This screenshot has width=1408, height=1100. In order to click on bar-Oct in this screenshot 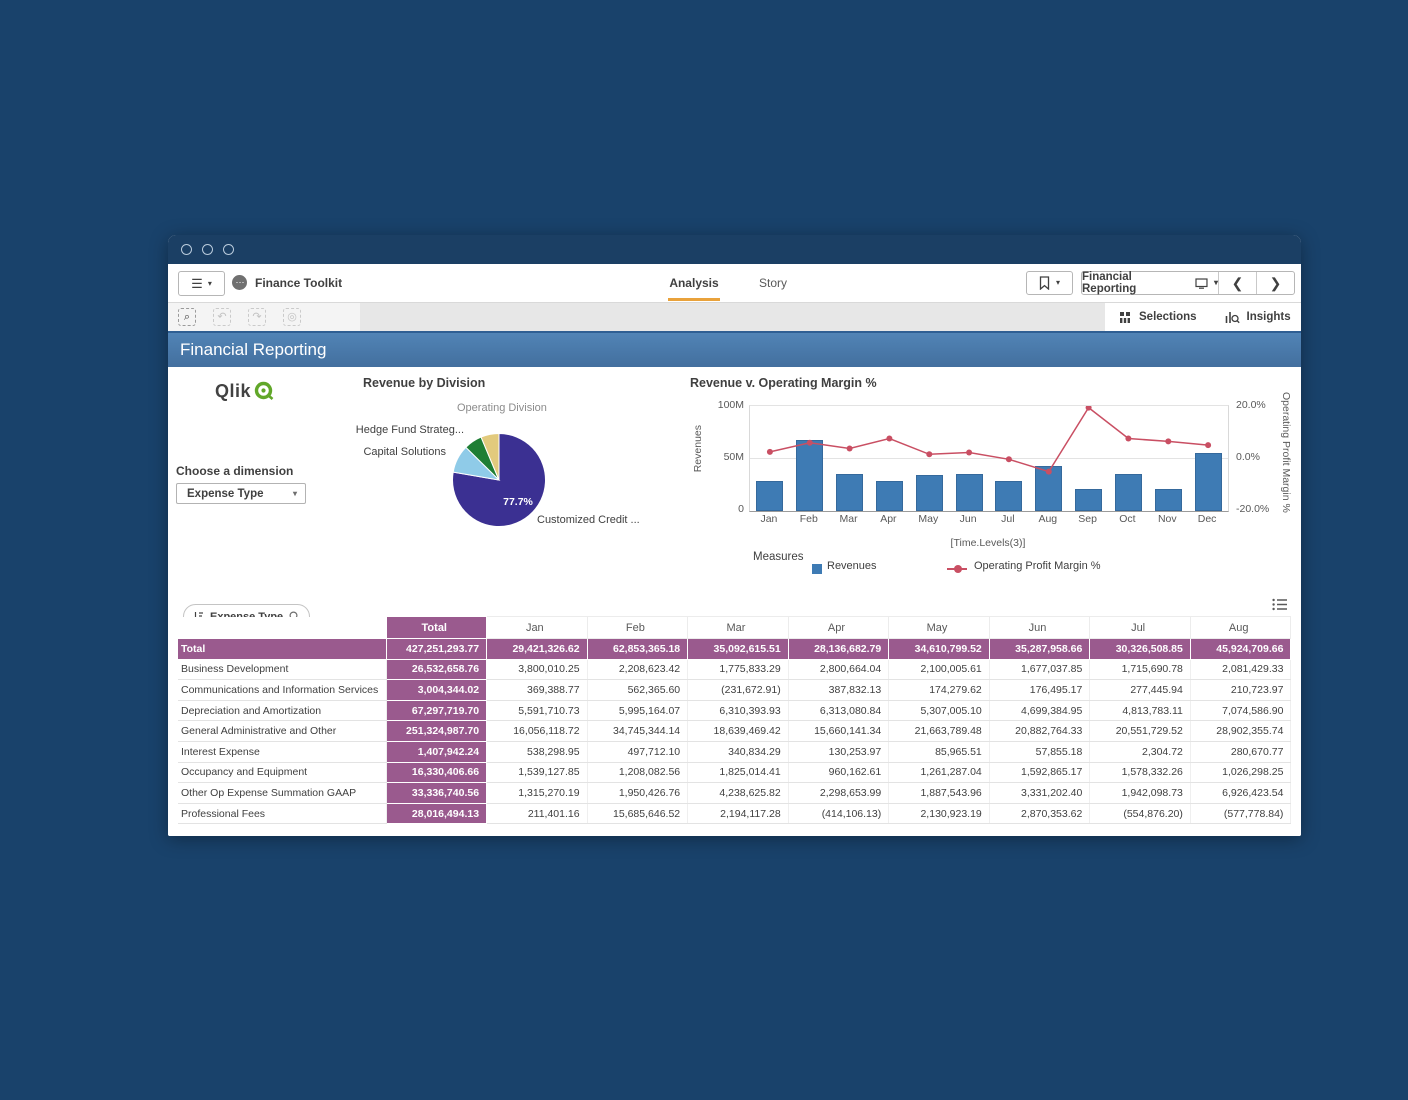, I will do `click(1128, 492)`.